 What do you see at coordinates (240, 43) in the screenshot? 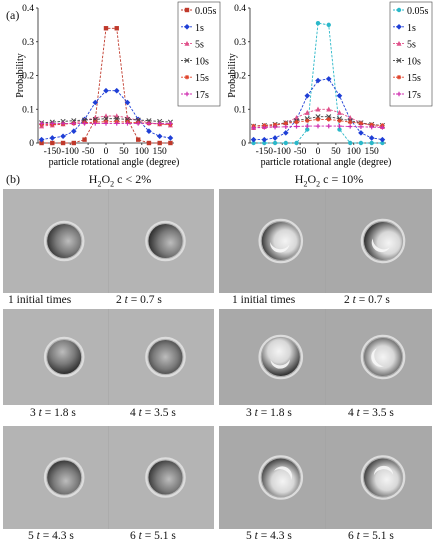
I see `y-tick-label: 0.3` at bounding box center [240, 43].